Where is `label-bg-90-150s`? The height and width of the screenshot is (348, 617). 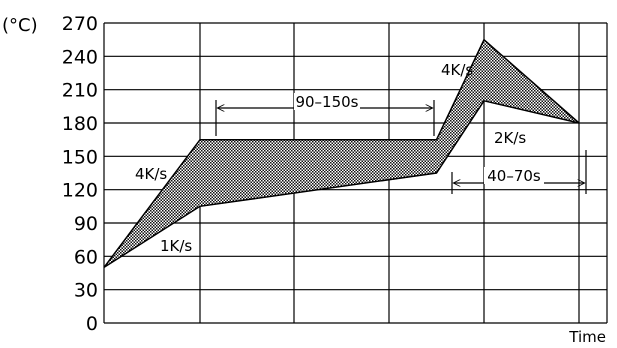
label-bg-90-150s is located at coordinates (327, 101).